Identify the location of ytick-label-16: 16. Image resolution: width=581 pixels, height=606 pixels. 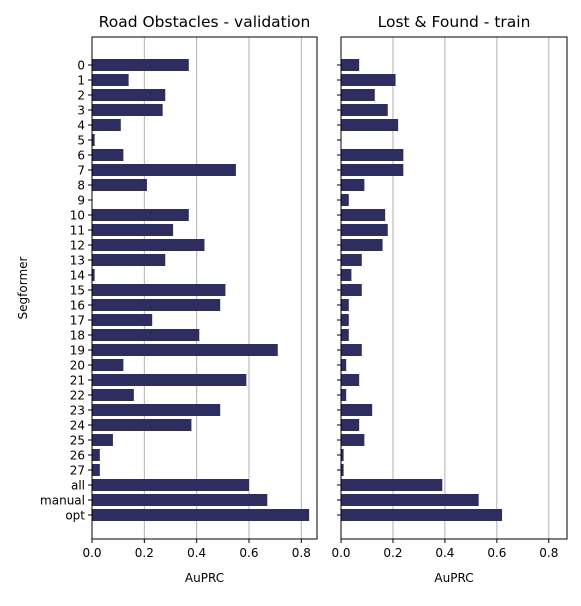
(77, 305).